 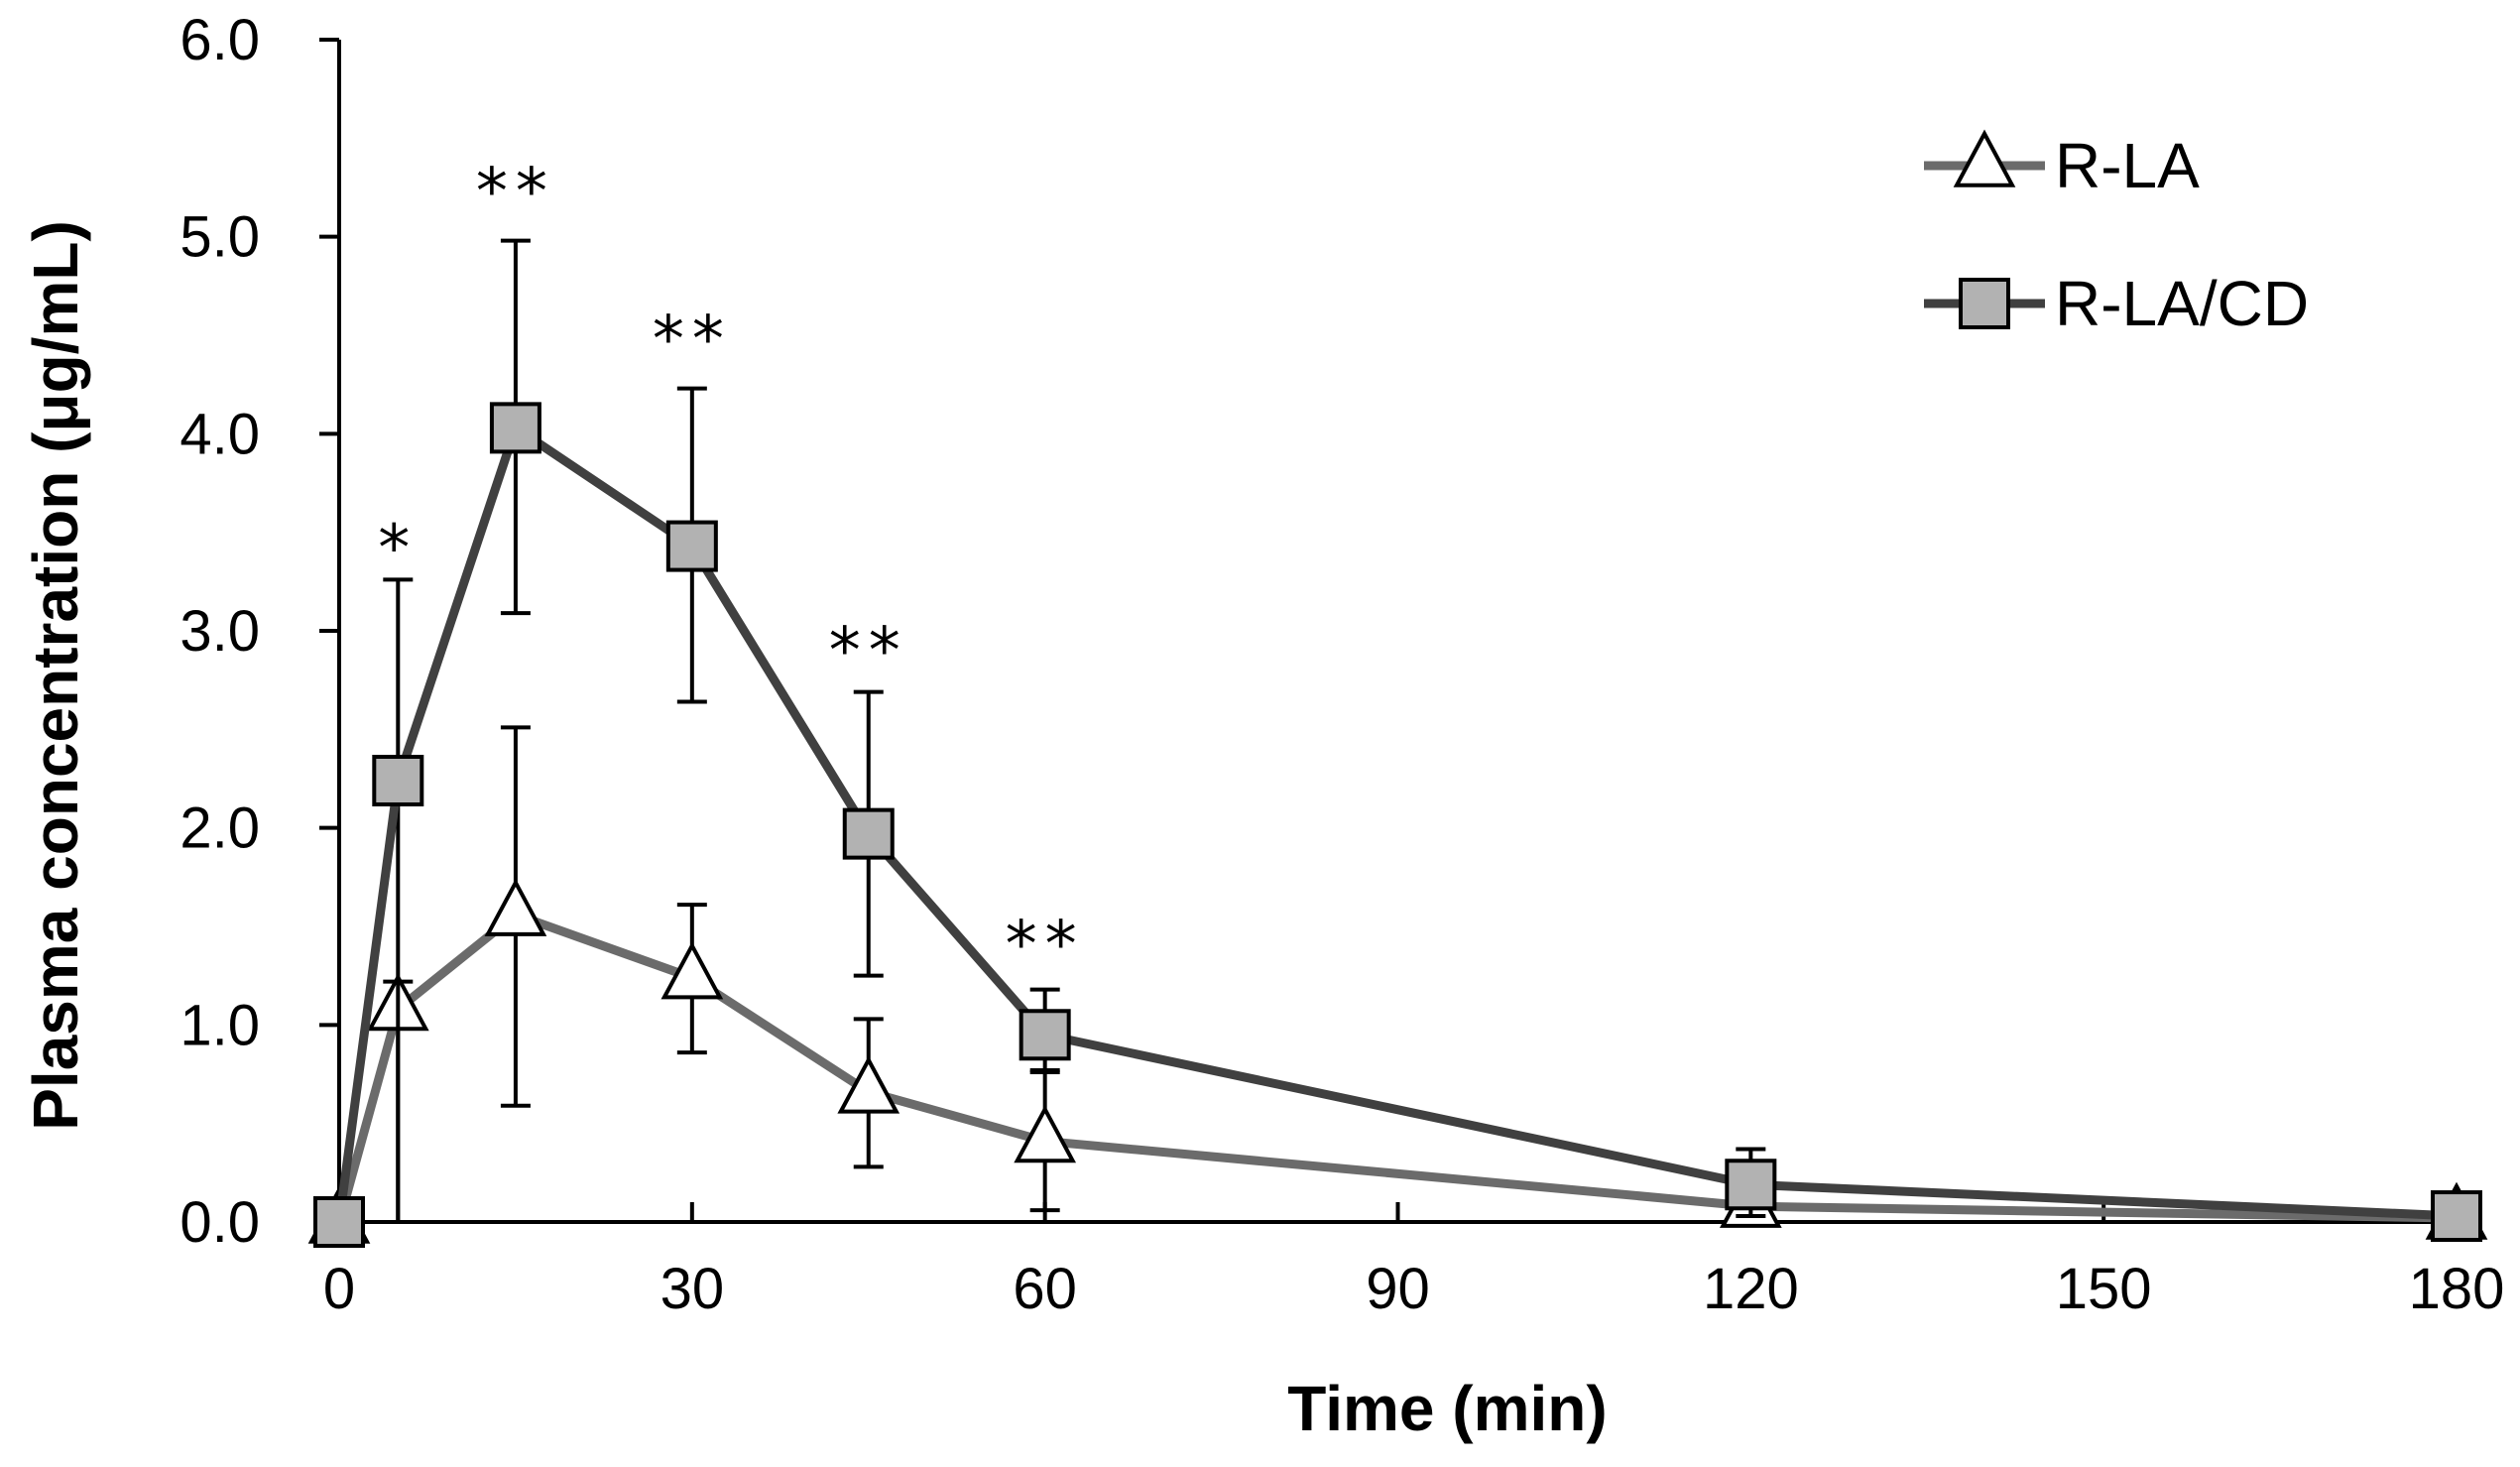 What do you see at coordinates (692, 1289) in the screenshot?
I see `x-tick-label: 30` at bounding box center [692, 1289].